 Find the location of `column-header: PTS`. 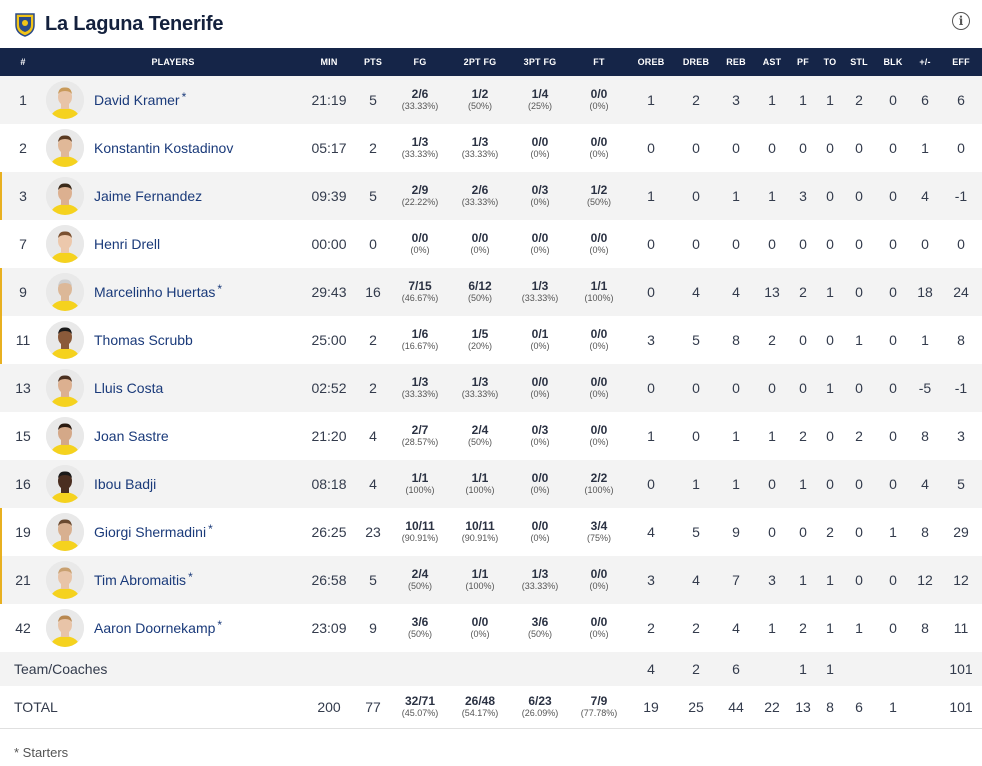

column-header: PTS is located at coordinates (373, 62).